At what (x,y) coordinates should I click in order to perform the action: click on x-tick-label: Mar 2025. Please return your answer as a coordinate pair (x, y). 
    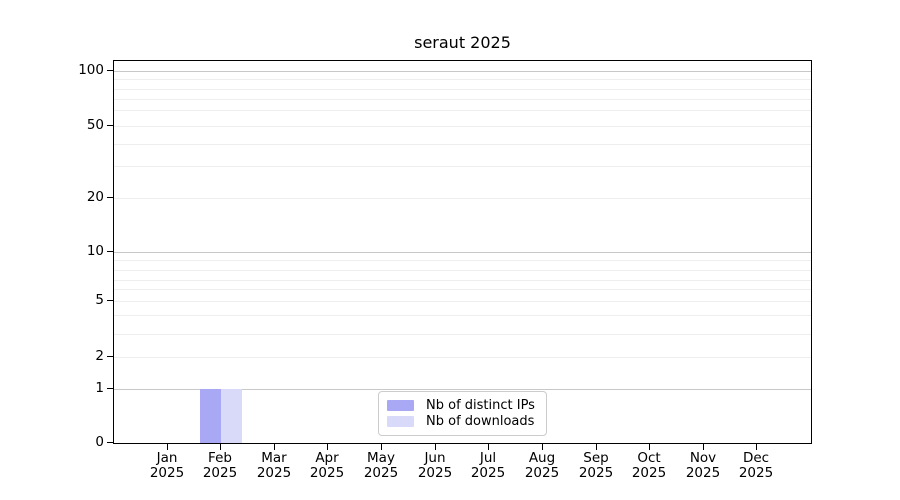
    Looking at the image, I should click on (274, 465).